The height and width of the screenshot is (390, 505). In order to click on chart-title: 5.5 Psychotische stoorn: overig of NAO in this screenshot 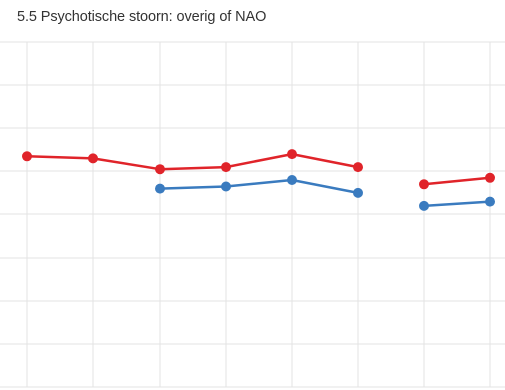, I will do `click(142, 17)`.